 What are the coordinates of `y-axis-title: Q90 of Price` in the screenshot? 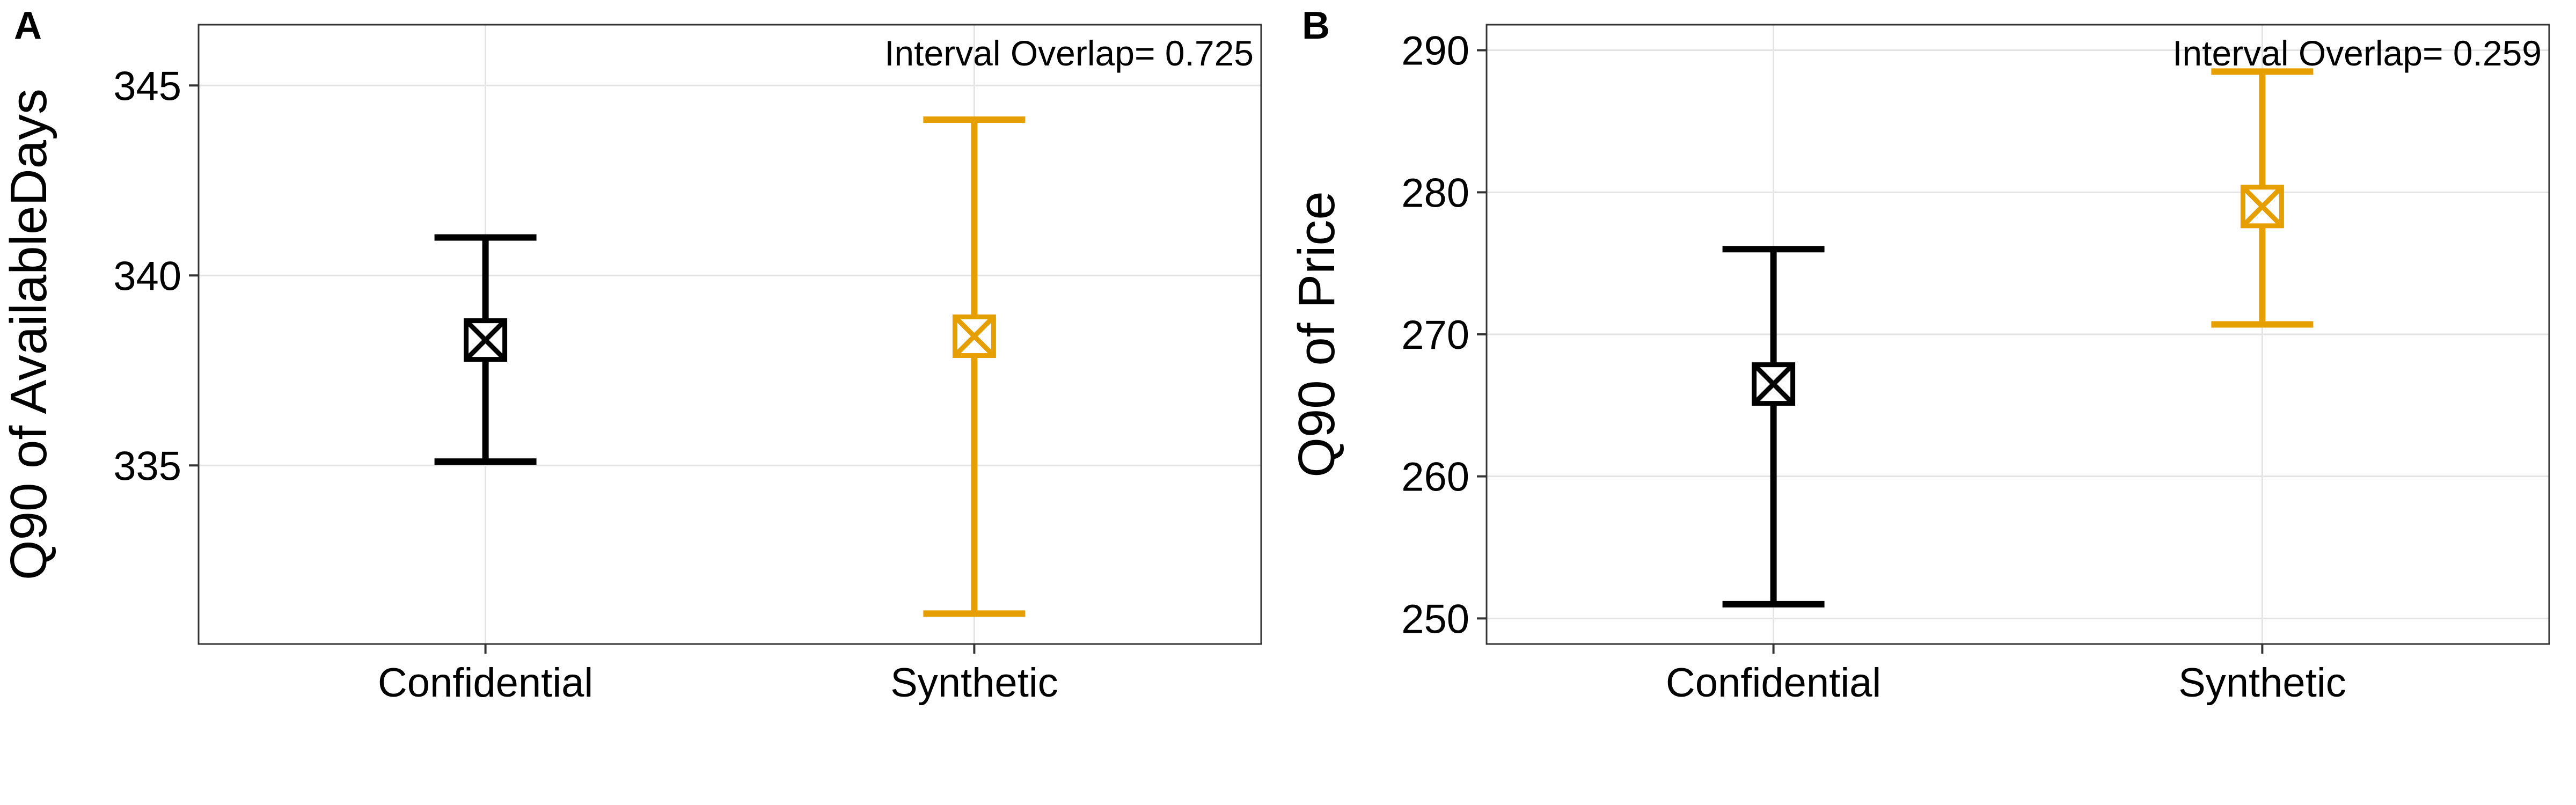 It's located at (1316, 334).